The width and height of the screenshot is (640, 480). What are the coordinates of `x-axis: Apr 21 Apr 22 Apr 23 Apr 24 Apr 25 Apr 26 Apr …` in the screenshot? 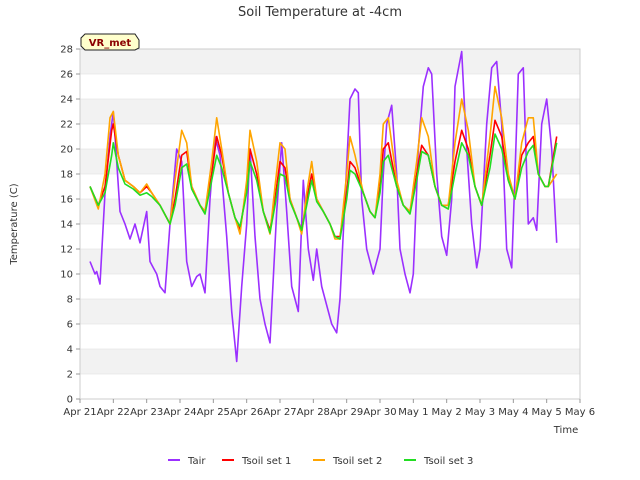 It's located at (329, 408).